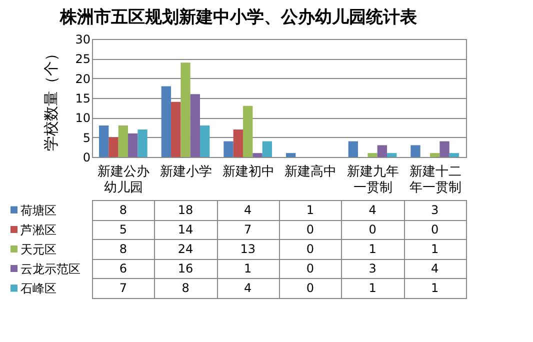 This screenshot has width=533, height=342. I want to click on x-tick-label: 新建十二年一贯制, so click(435, 180).